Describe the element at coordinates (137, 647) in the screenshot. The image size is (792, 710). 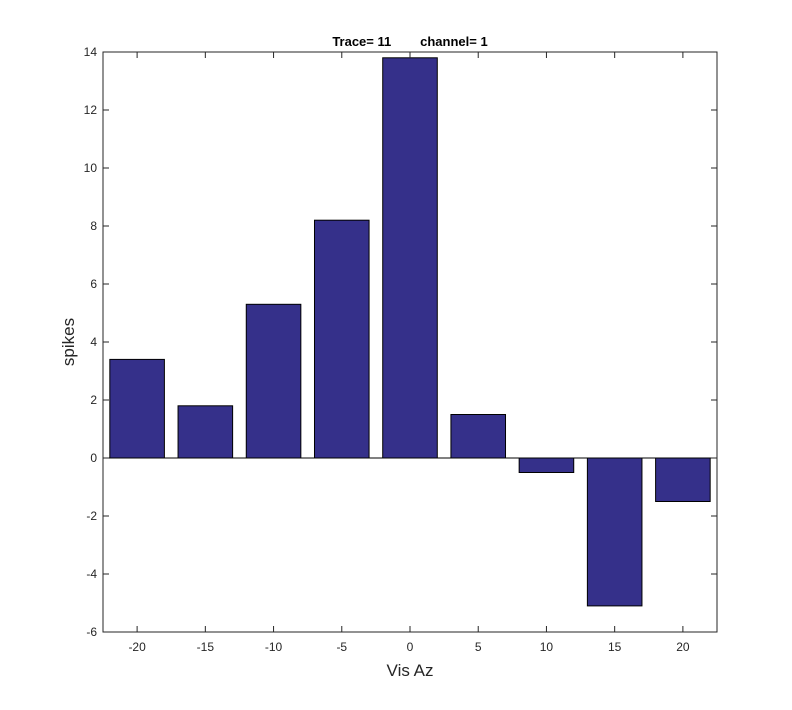
I see `x-tick-label: -20` at that location.